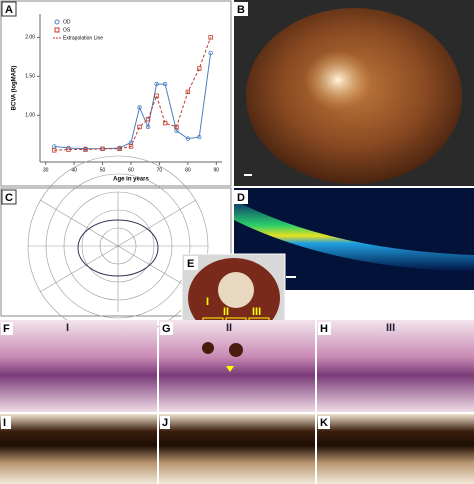 This screenshot has height=484, width=474. I want to click on panel-label: E, so click(190, 264).